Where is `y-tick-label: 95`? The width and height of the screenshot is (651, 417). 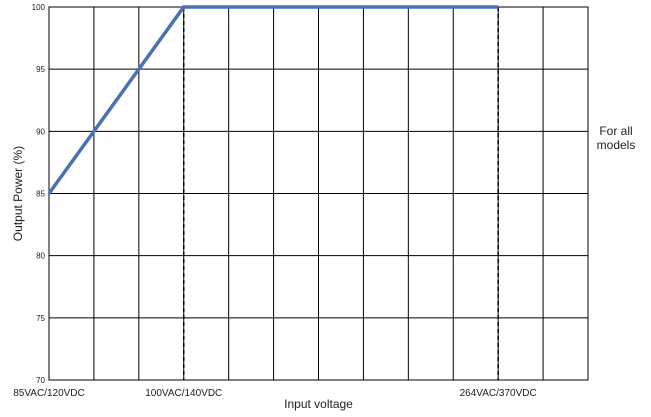 y-tick-label: 95 is located at coordinates (40, 69).